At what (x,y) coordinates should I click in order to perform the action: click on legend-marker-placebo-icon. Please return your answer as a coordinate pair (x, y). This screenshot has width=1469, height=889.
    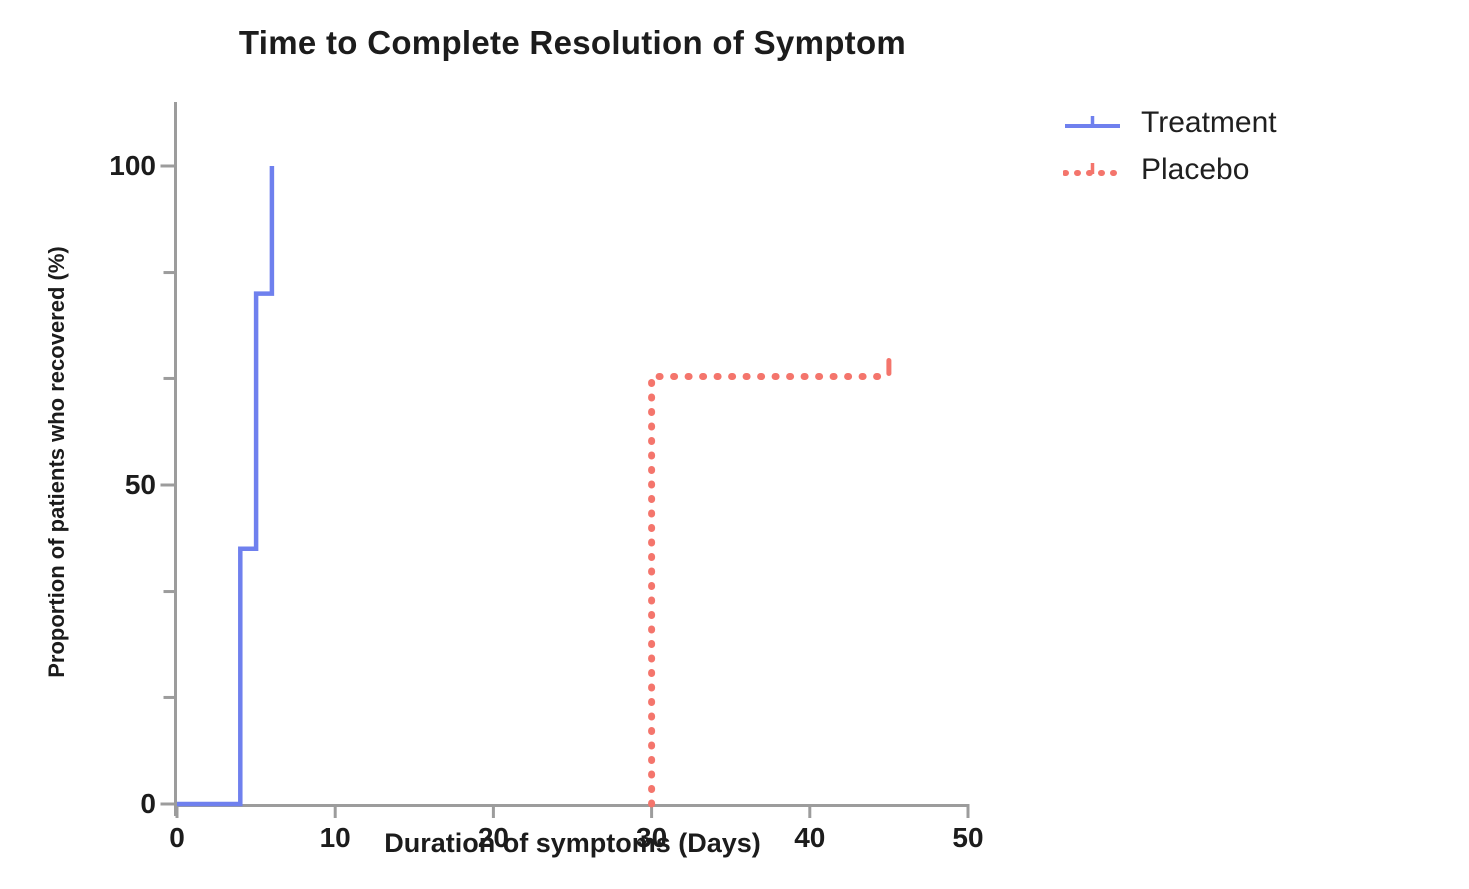
    Looking at the image, I should click on (1093, 169).